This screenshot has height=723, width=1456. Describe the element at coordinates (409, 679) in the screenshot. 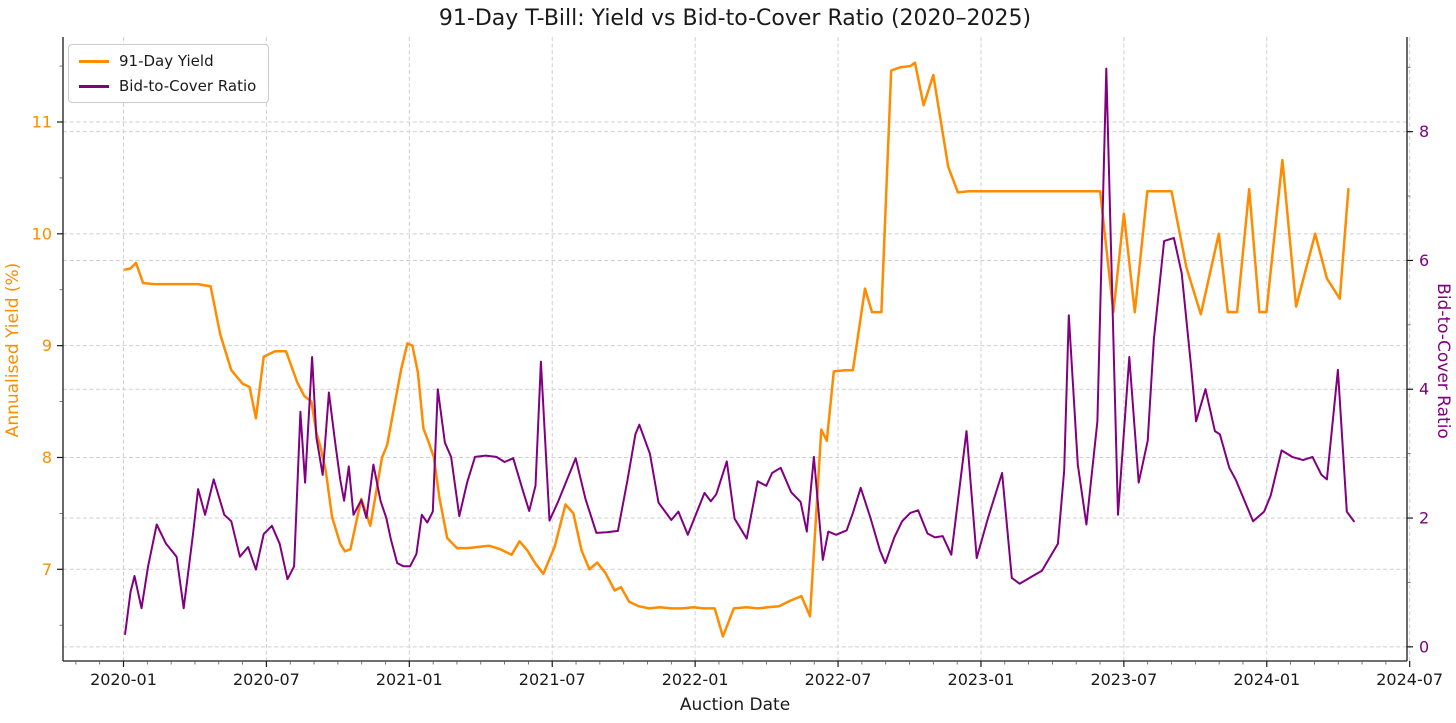

I see `svg-text: 2021-01` at that location.